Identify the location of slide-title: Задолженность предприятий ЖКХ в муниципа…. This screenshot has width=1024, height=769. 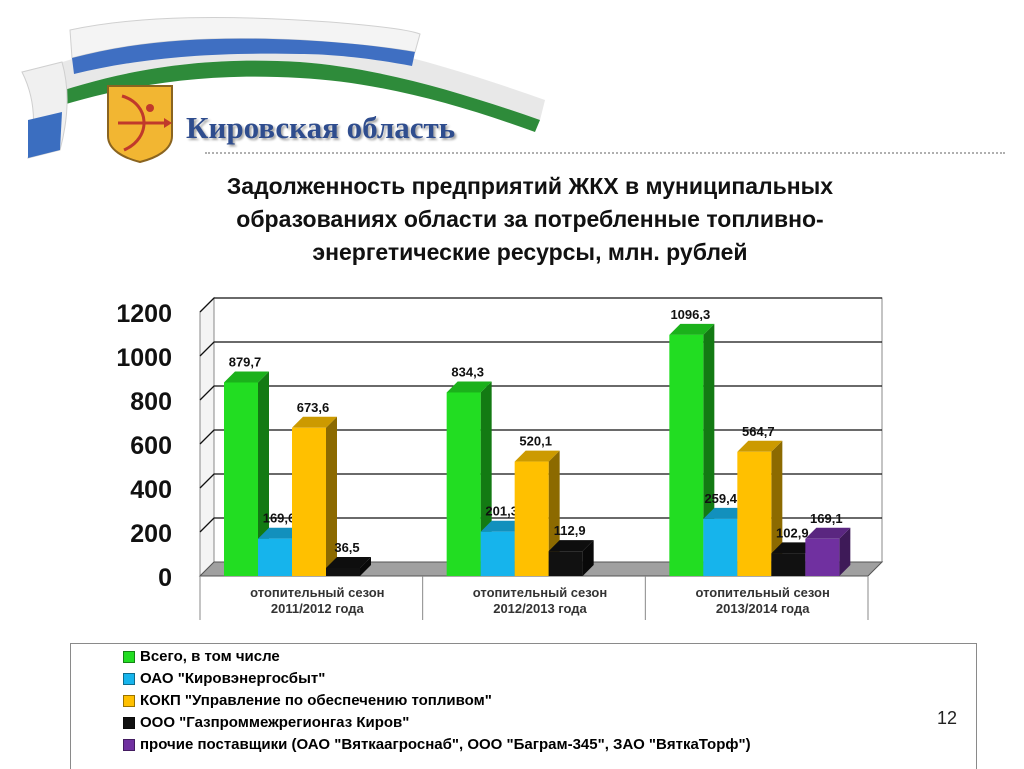
(530, 219).